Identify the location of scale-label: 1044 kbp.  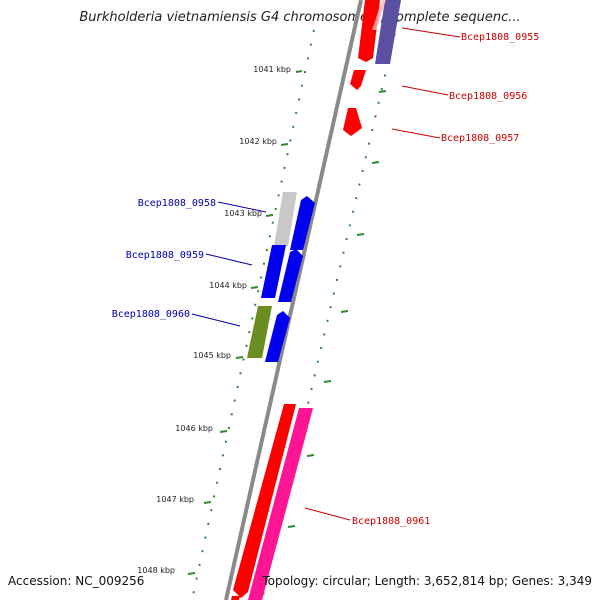
(228, 285).